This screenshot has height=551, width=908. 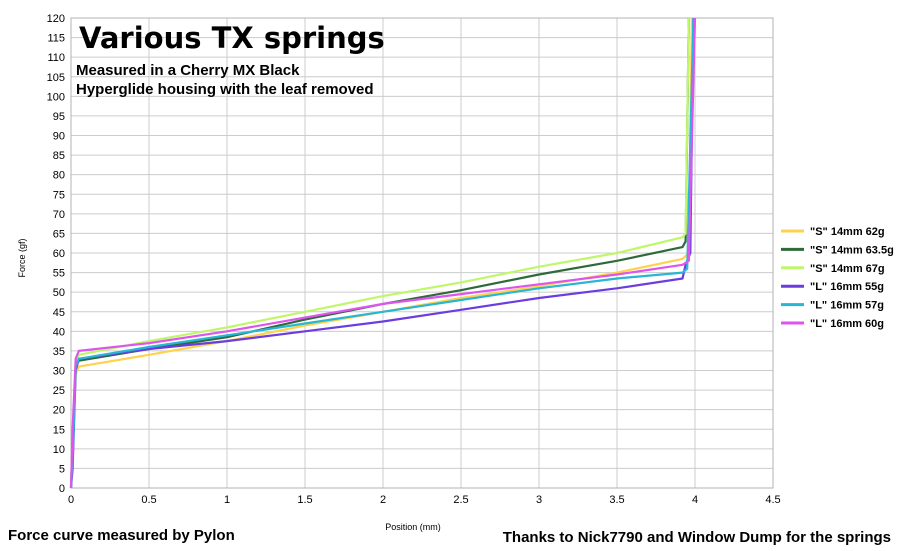 What do you see at coordinates (188, 70) in the screenshot?
I see `chart-subtitle-line-1: Measured in a Cherry MX Black` at bounding box center [188, 70].